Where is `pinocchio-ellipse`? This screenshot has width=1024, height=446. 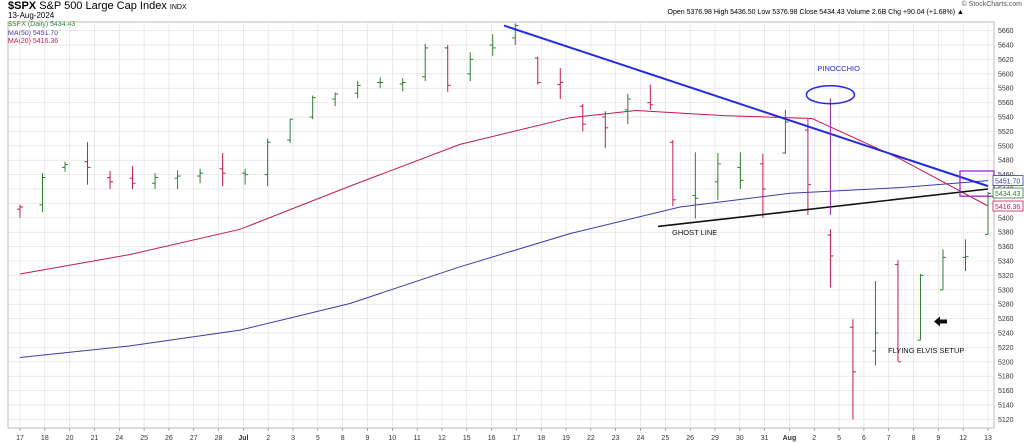 pinocchio-ellipse is located at coordinates (830, 94).